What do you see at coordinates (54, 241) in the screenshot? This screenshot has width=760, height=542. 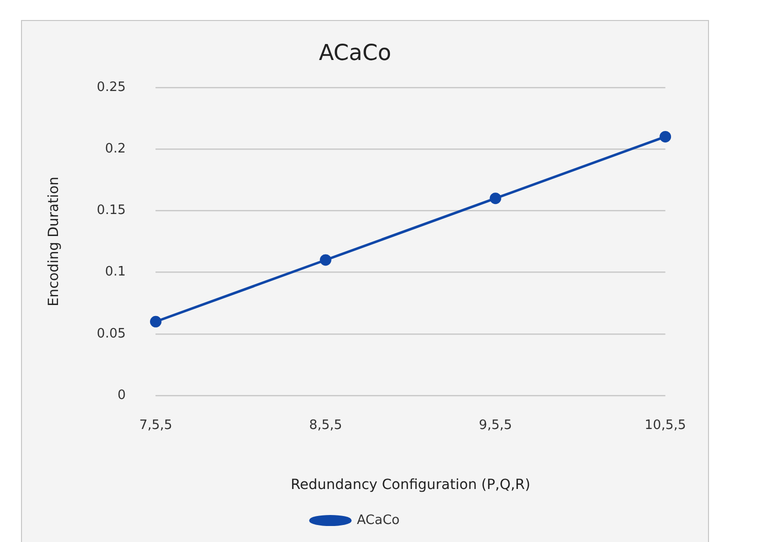 I see `y-axis-title: Encoding Duration` at bounding box center [54, 241].